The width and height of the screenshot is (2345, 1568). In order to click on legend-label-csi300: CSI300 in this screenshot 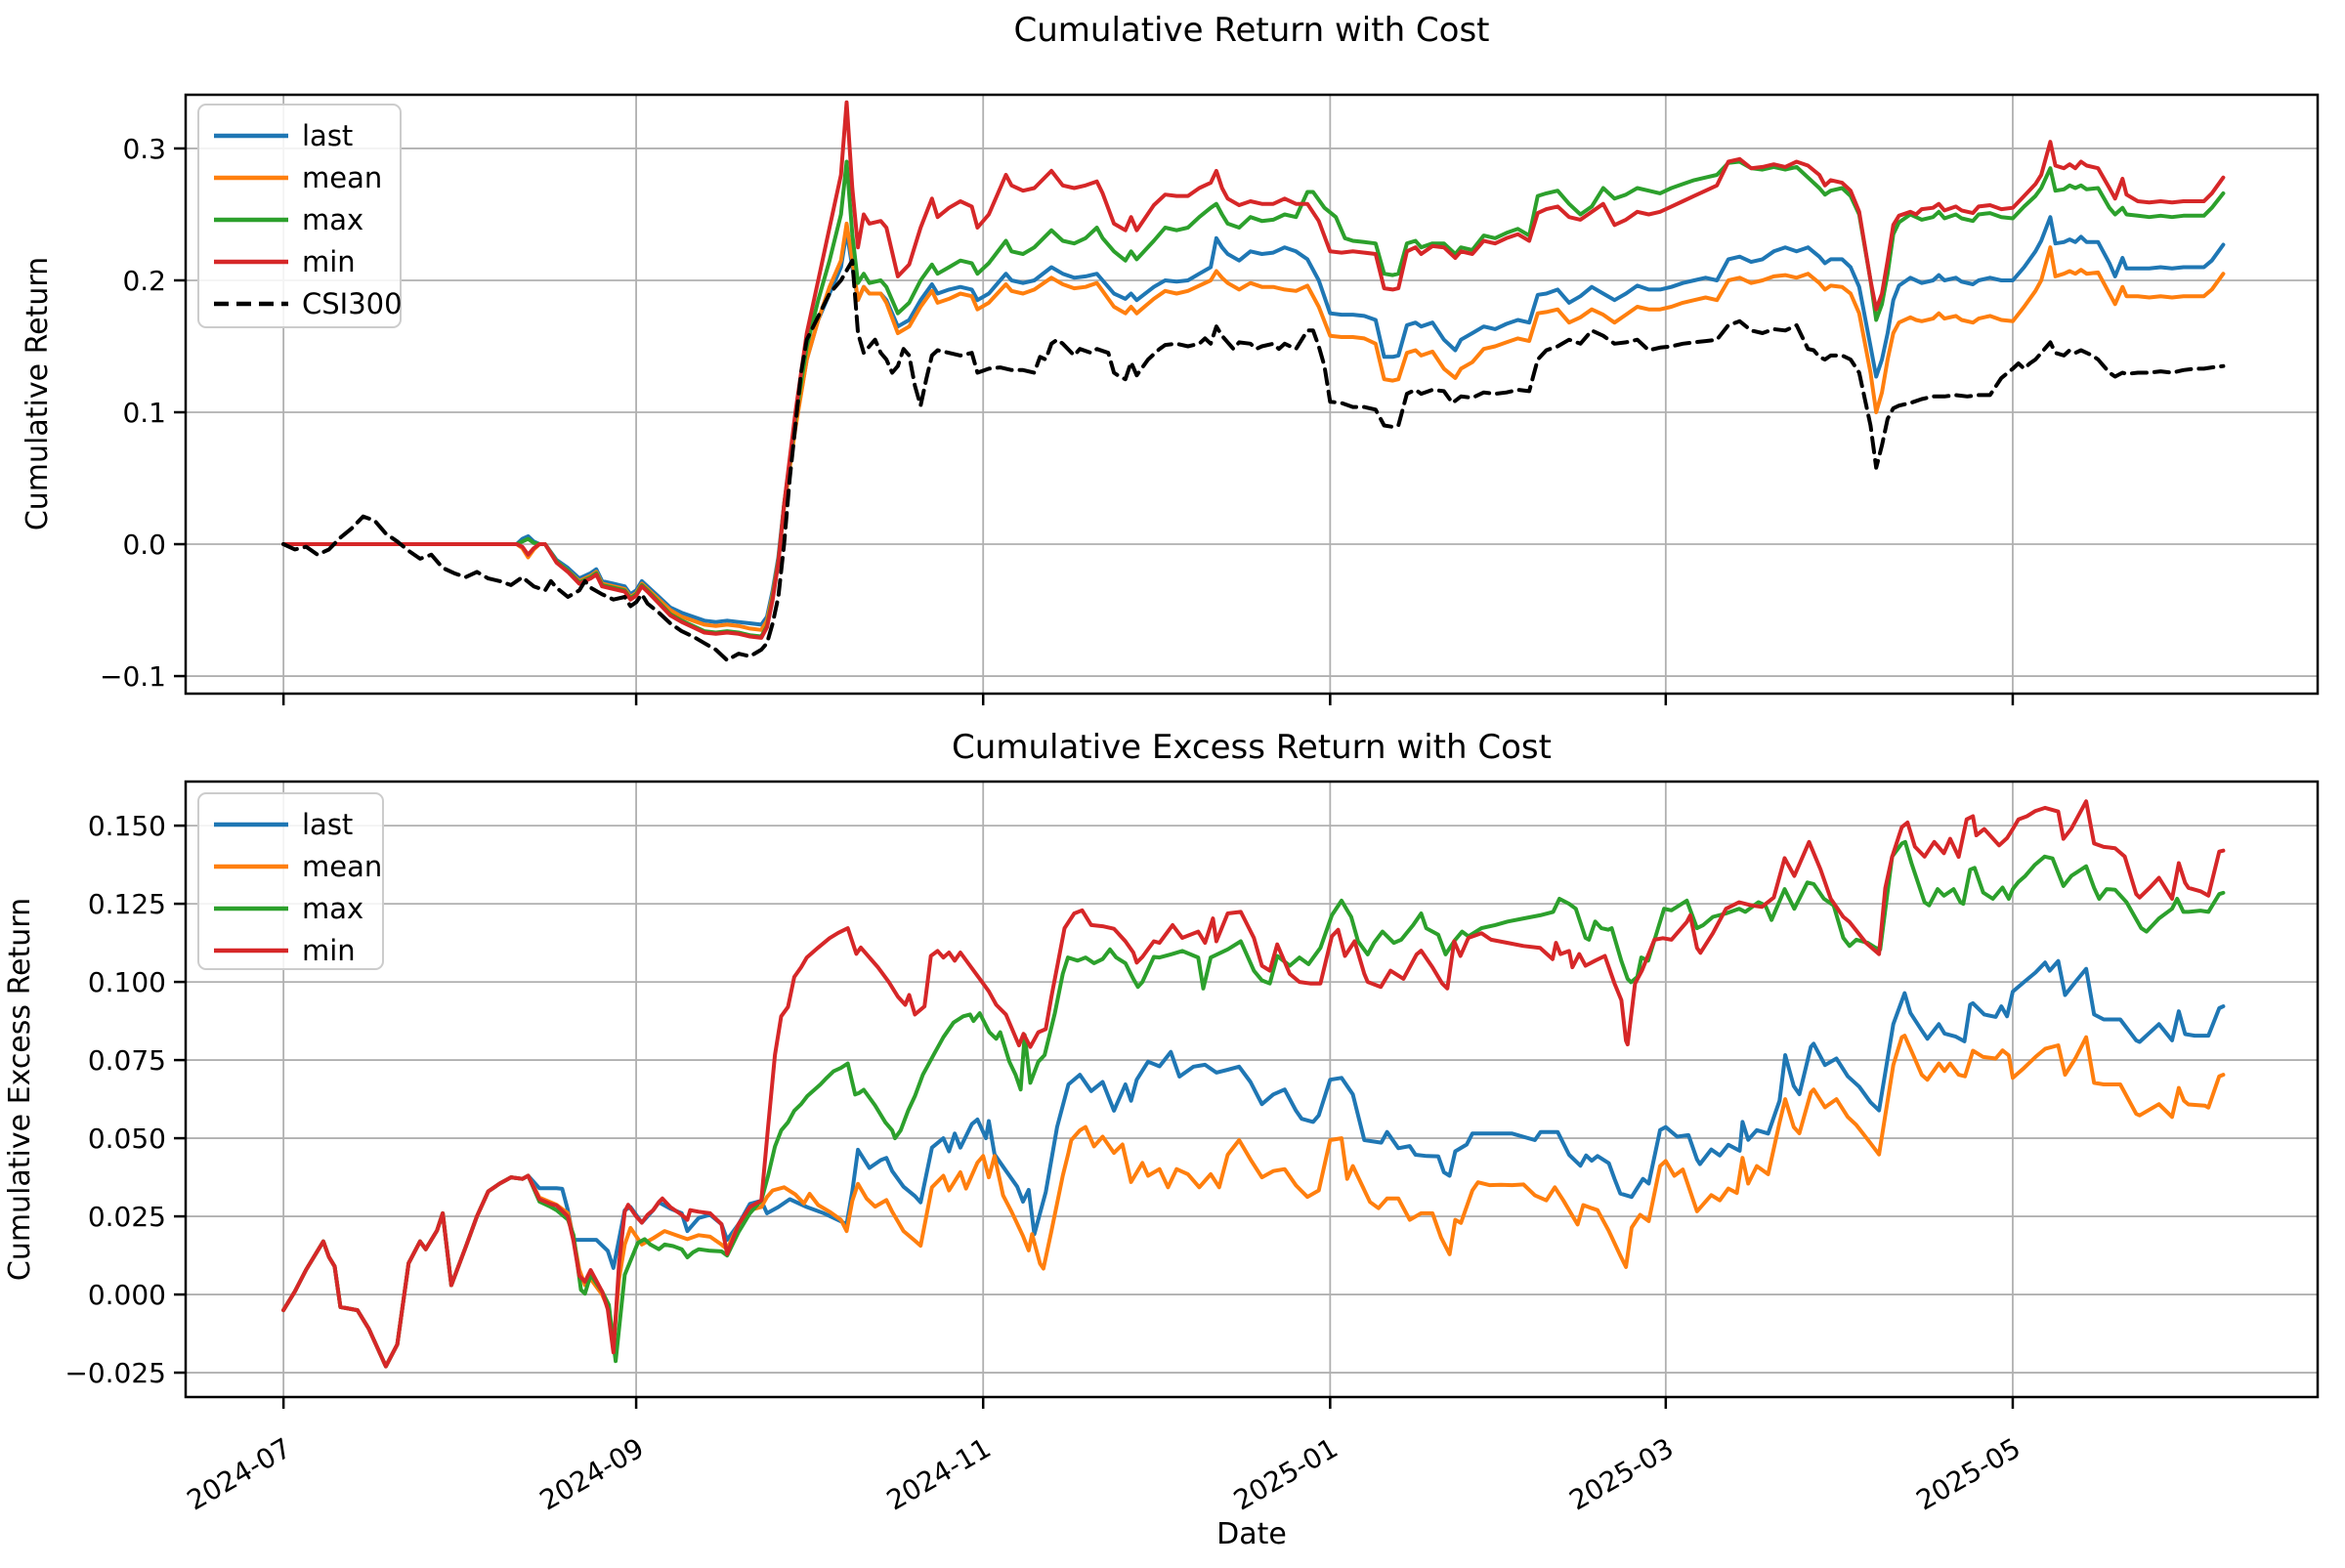, I will do `click(352, 303)`.